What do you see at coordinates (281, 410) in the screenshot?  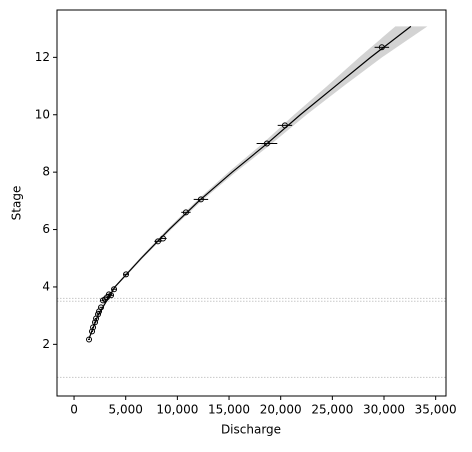 I see `x-tick-label: 20,000` at bounding box center [281, 410].